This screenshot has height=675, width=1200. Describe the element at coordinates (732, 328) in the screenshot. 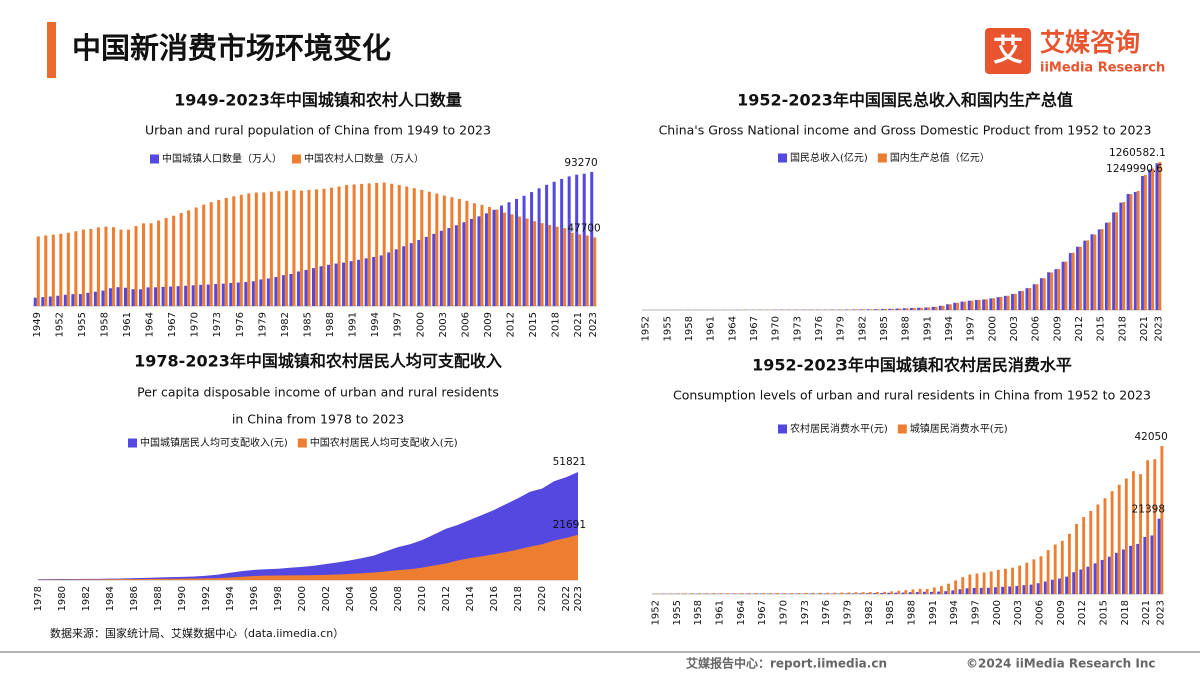

I see `x-tick-label: 1964` at that location.